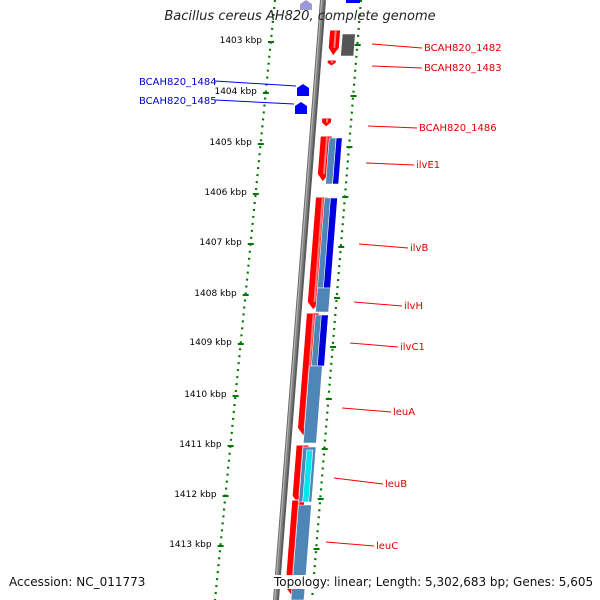 The height and width of the screenshot is (600, 600). I want to click on topology-text: Topology: linear, so click(321, 582).